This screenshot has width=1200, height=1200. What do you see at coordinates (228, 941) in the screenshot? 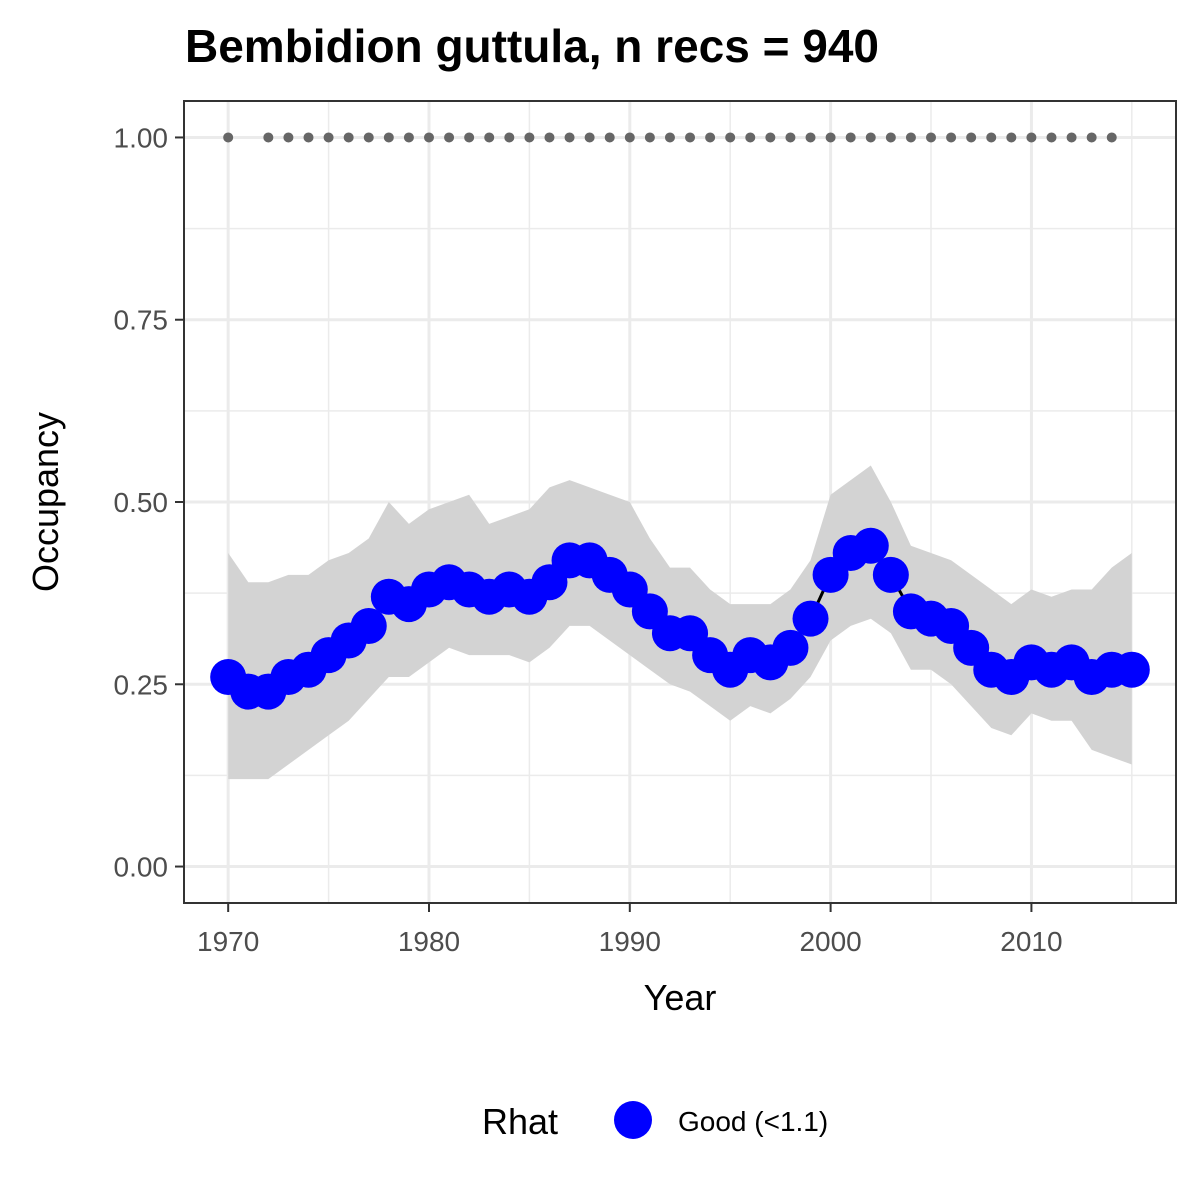
I see `x-tick-label: 1970` at bounding box center [228, 941].